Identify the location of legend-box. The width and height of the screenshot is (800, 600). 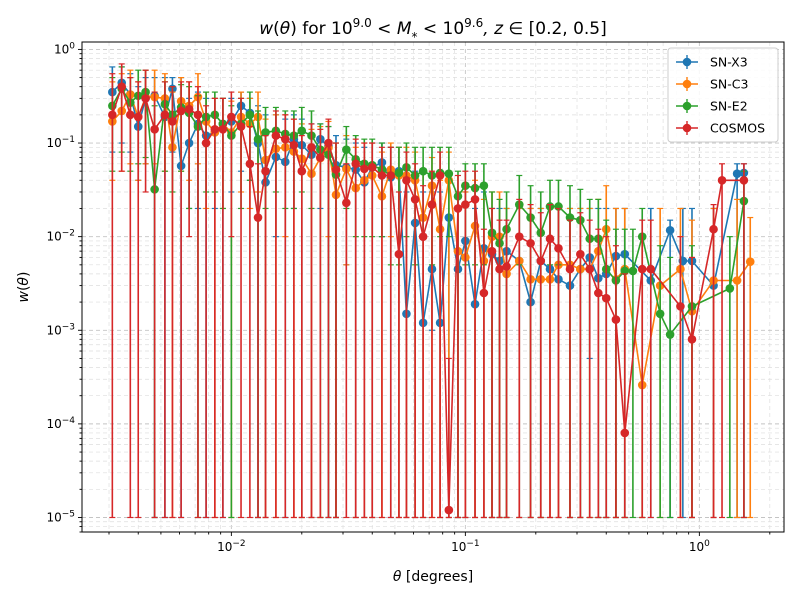
(723, 95).